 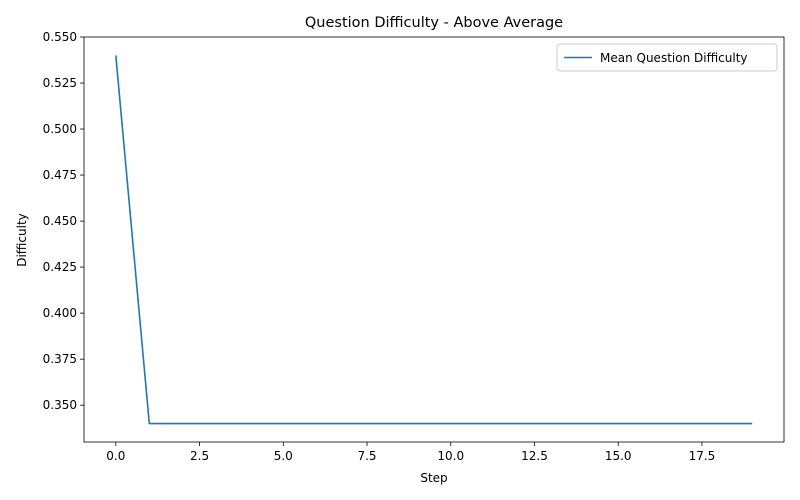 What do you see at coordinates (60, 83) in the screenshot?
I see `y-tick-label: 0.525` at bounding box center [60, 83].